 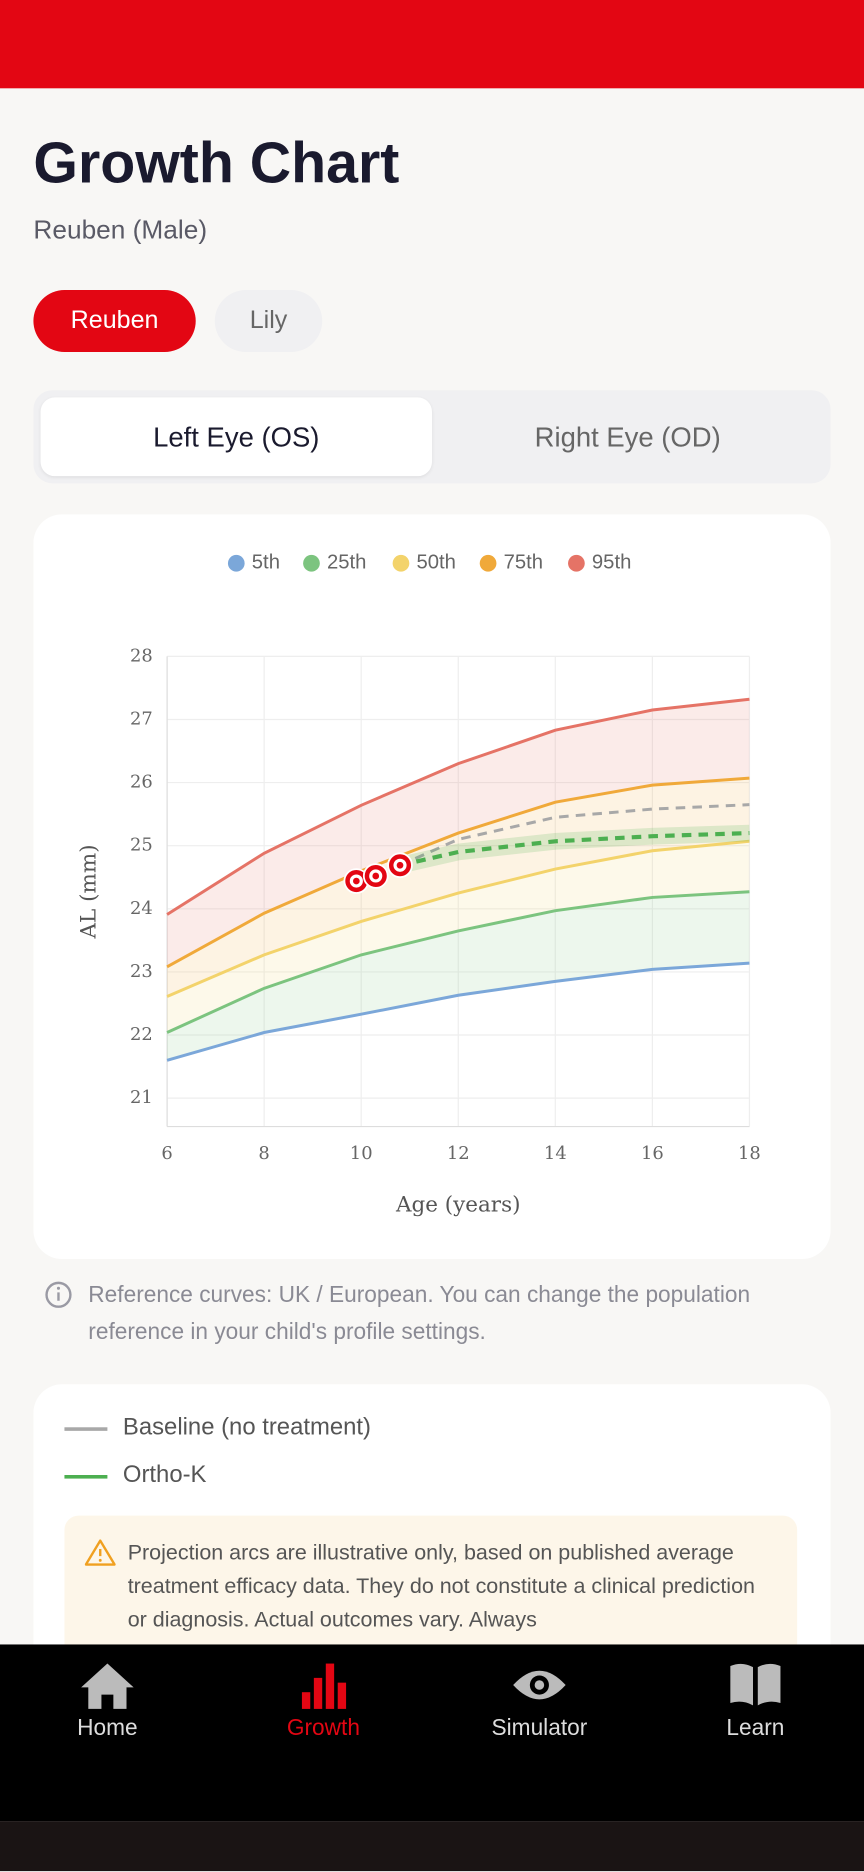 What do you see at coordinates (216, 164) in the screenshot?
I see `page-title: Growth Chart` at bounding box center [216, 164].